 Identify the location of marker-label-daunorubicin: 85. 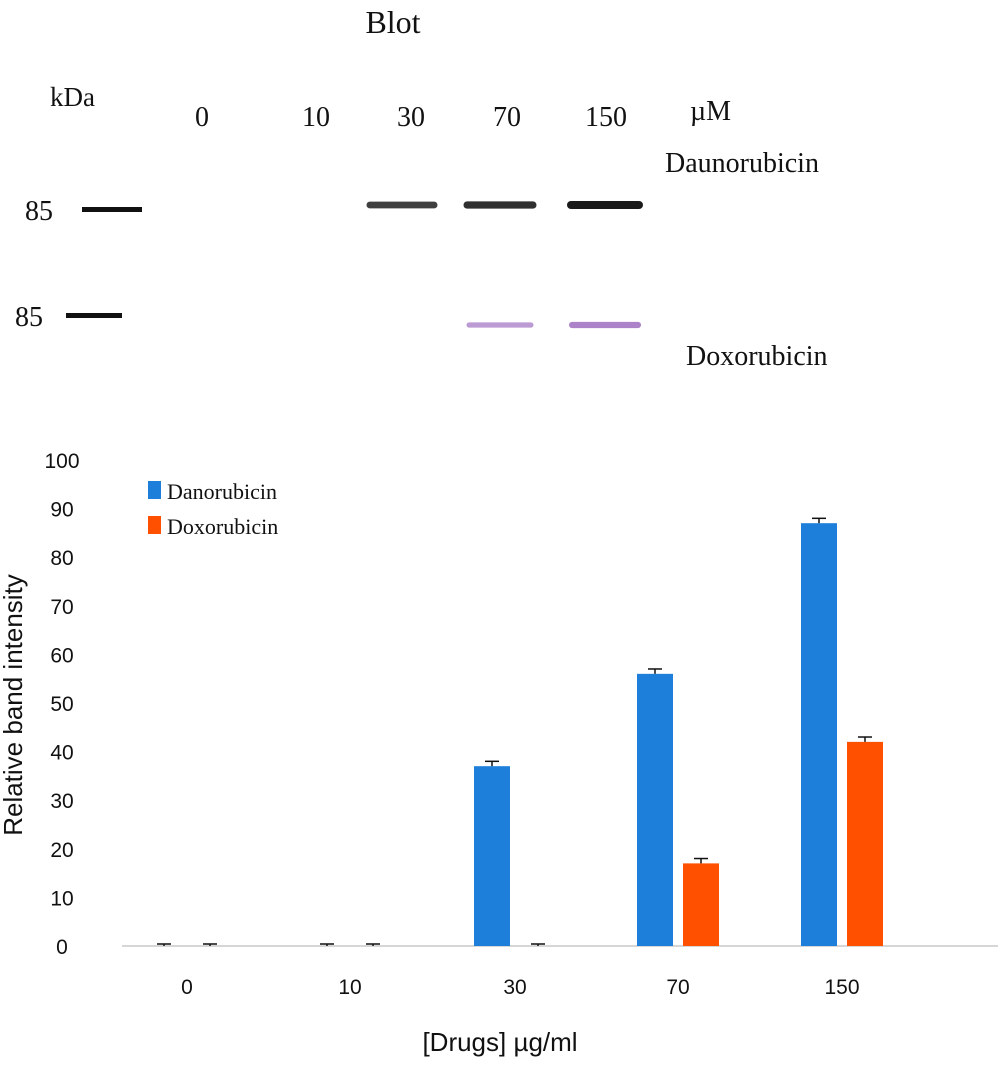
(39, 211).